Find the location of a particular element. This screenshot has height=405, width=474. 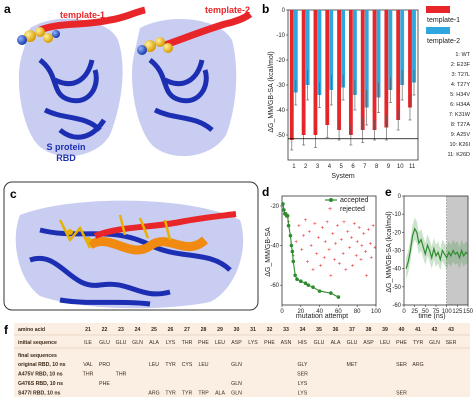

chart-b-xtick-label: 4 is located at coordinates (330, 167).